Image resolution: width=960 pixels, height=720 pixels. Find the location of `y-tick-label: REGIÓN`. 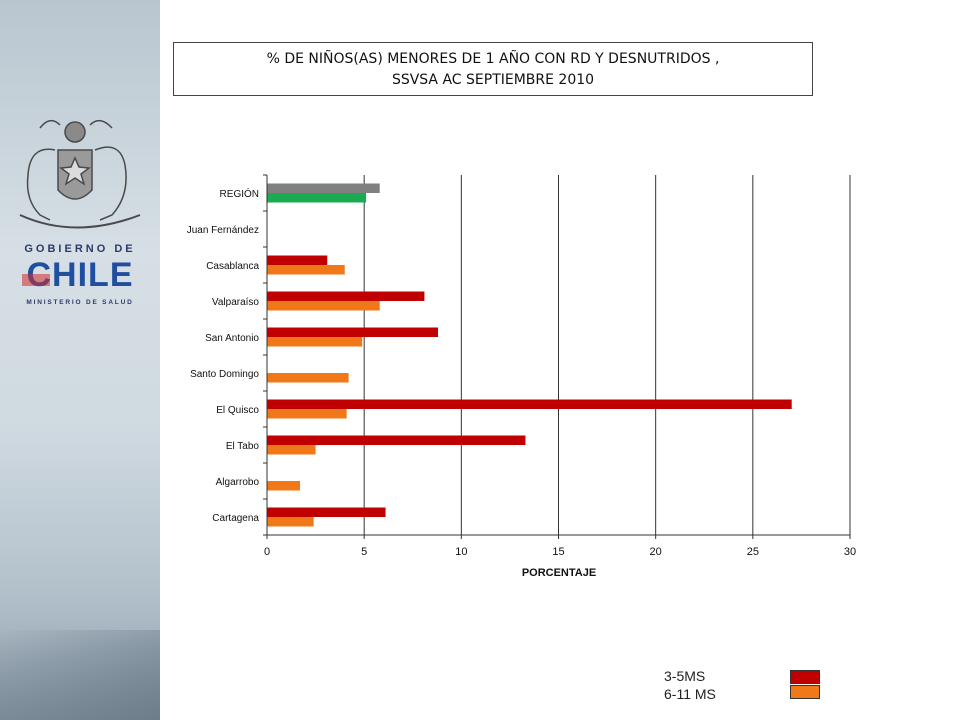

y-tick-label: REGIÓN is located at coordinates (239, 193).